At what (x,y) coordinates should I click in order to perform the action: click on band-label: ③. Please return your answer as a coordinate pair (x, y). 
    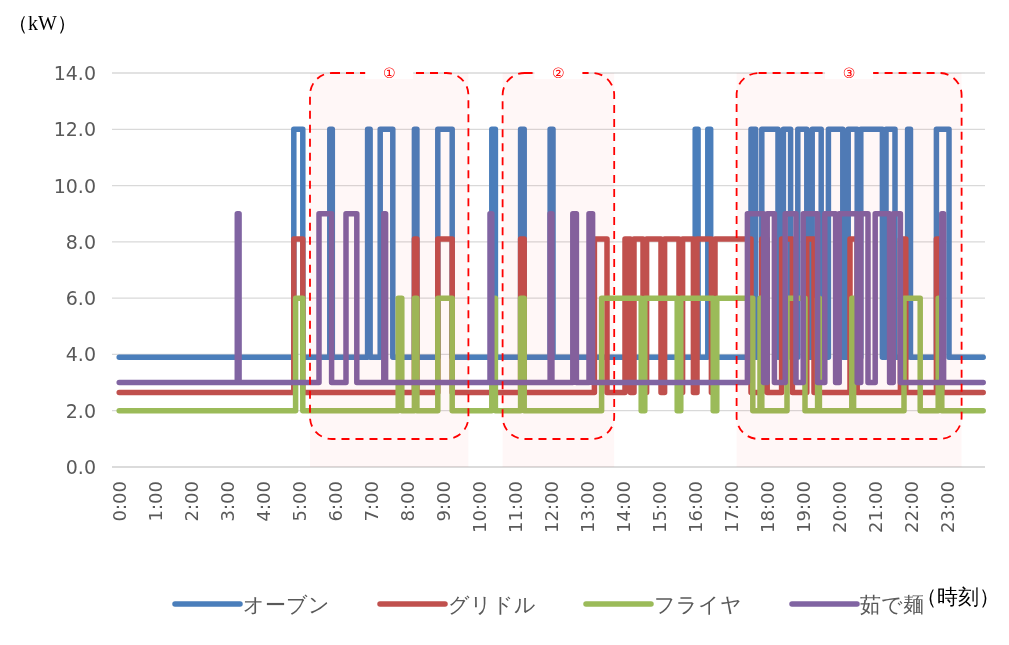
    Looking at the image, I should click on (849, 73).